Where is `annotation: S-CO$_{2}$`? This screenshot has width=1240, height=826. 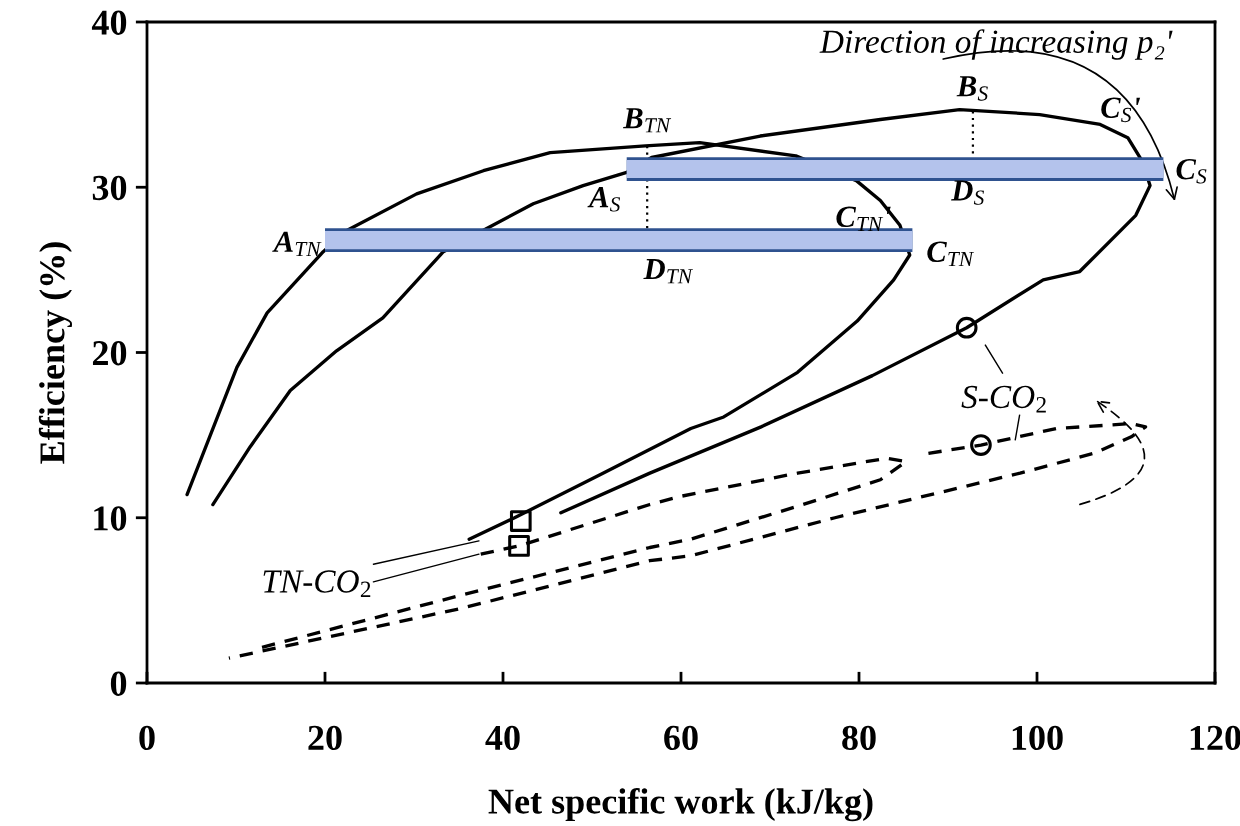 annotation: S-CO$_{2}$ is located at coordinates (1003, 399).